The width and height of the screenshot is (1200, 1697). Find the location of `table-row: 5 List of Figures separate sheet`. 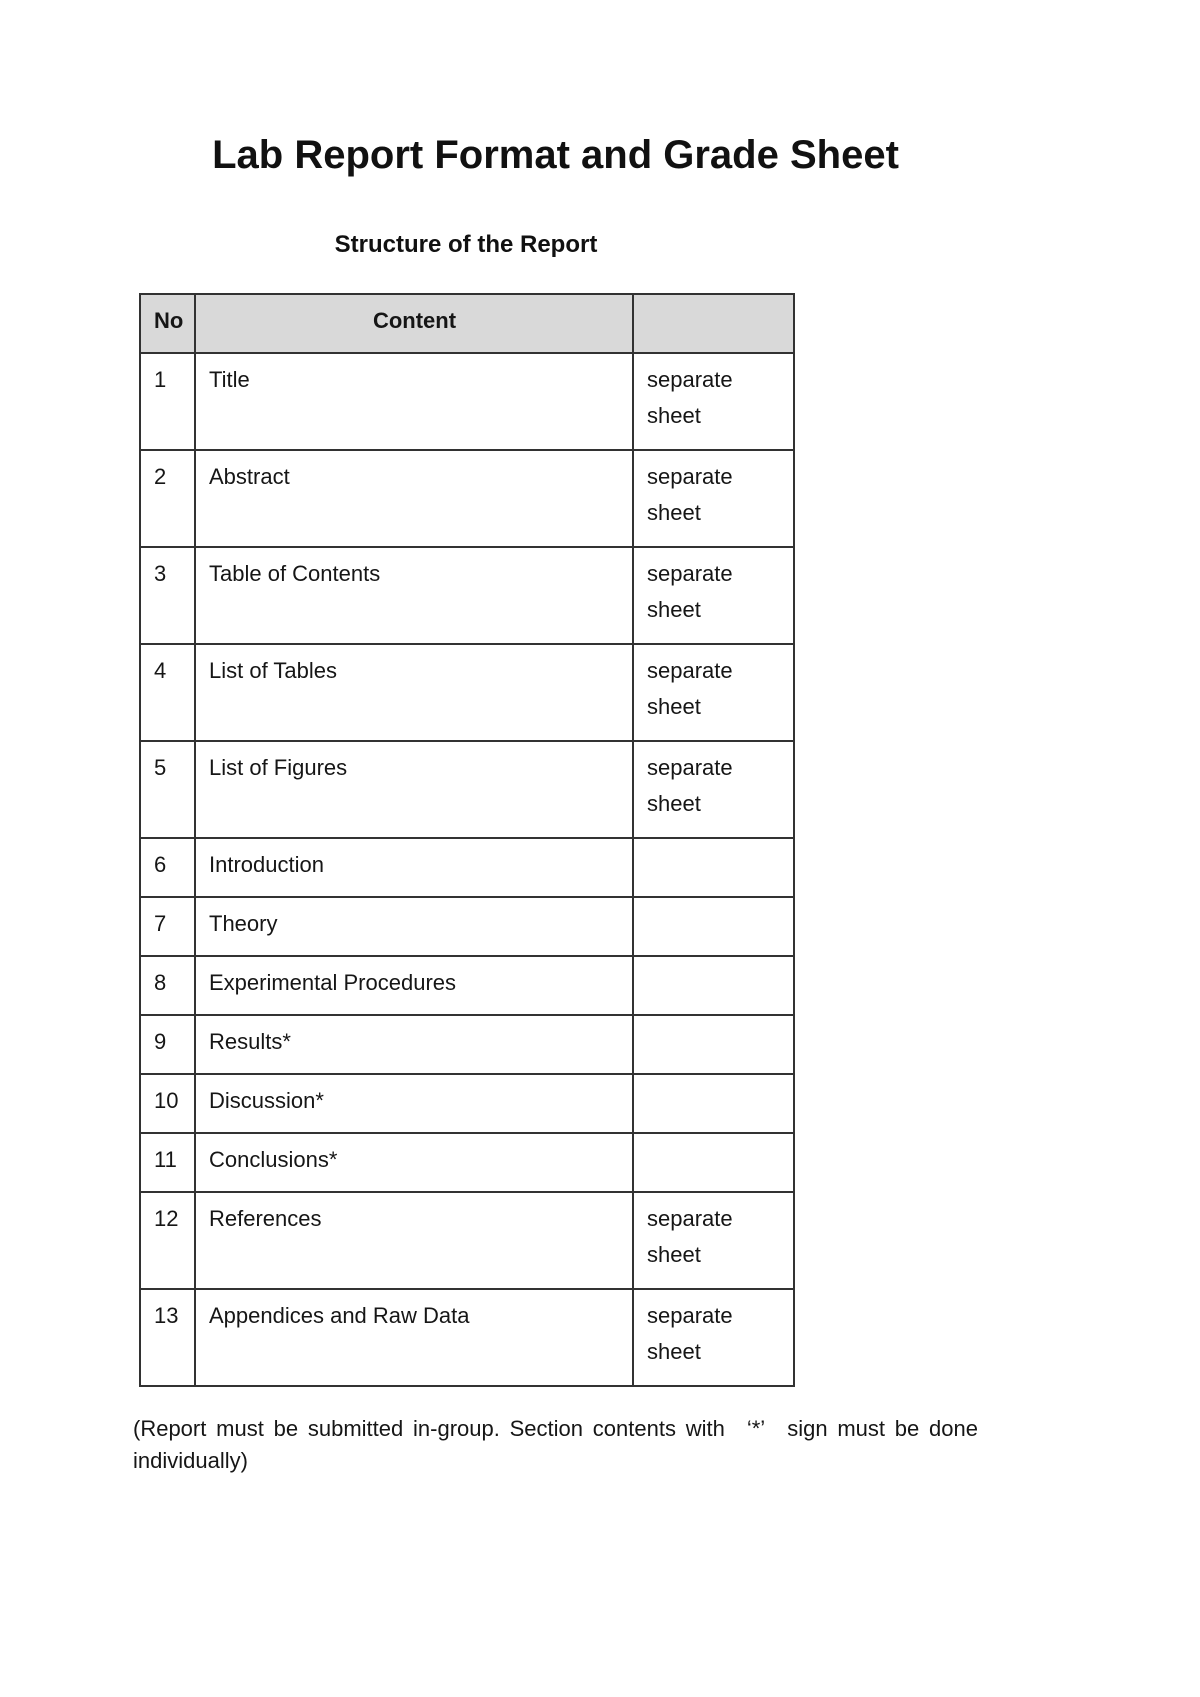

table-row: 5 List of Figures separate sheet is located at coordinates (467, 789).